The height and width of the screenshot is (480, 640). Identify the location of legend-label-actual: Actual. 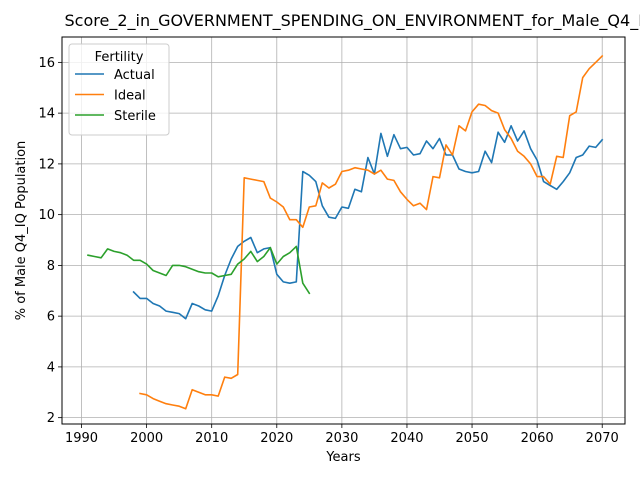
(134, 75).